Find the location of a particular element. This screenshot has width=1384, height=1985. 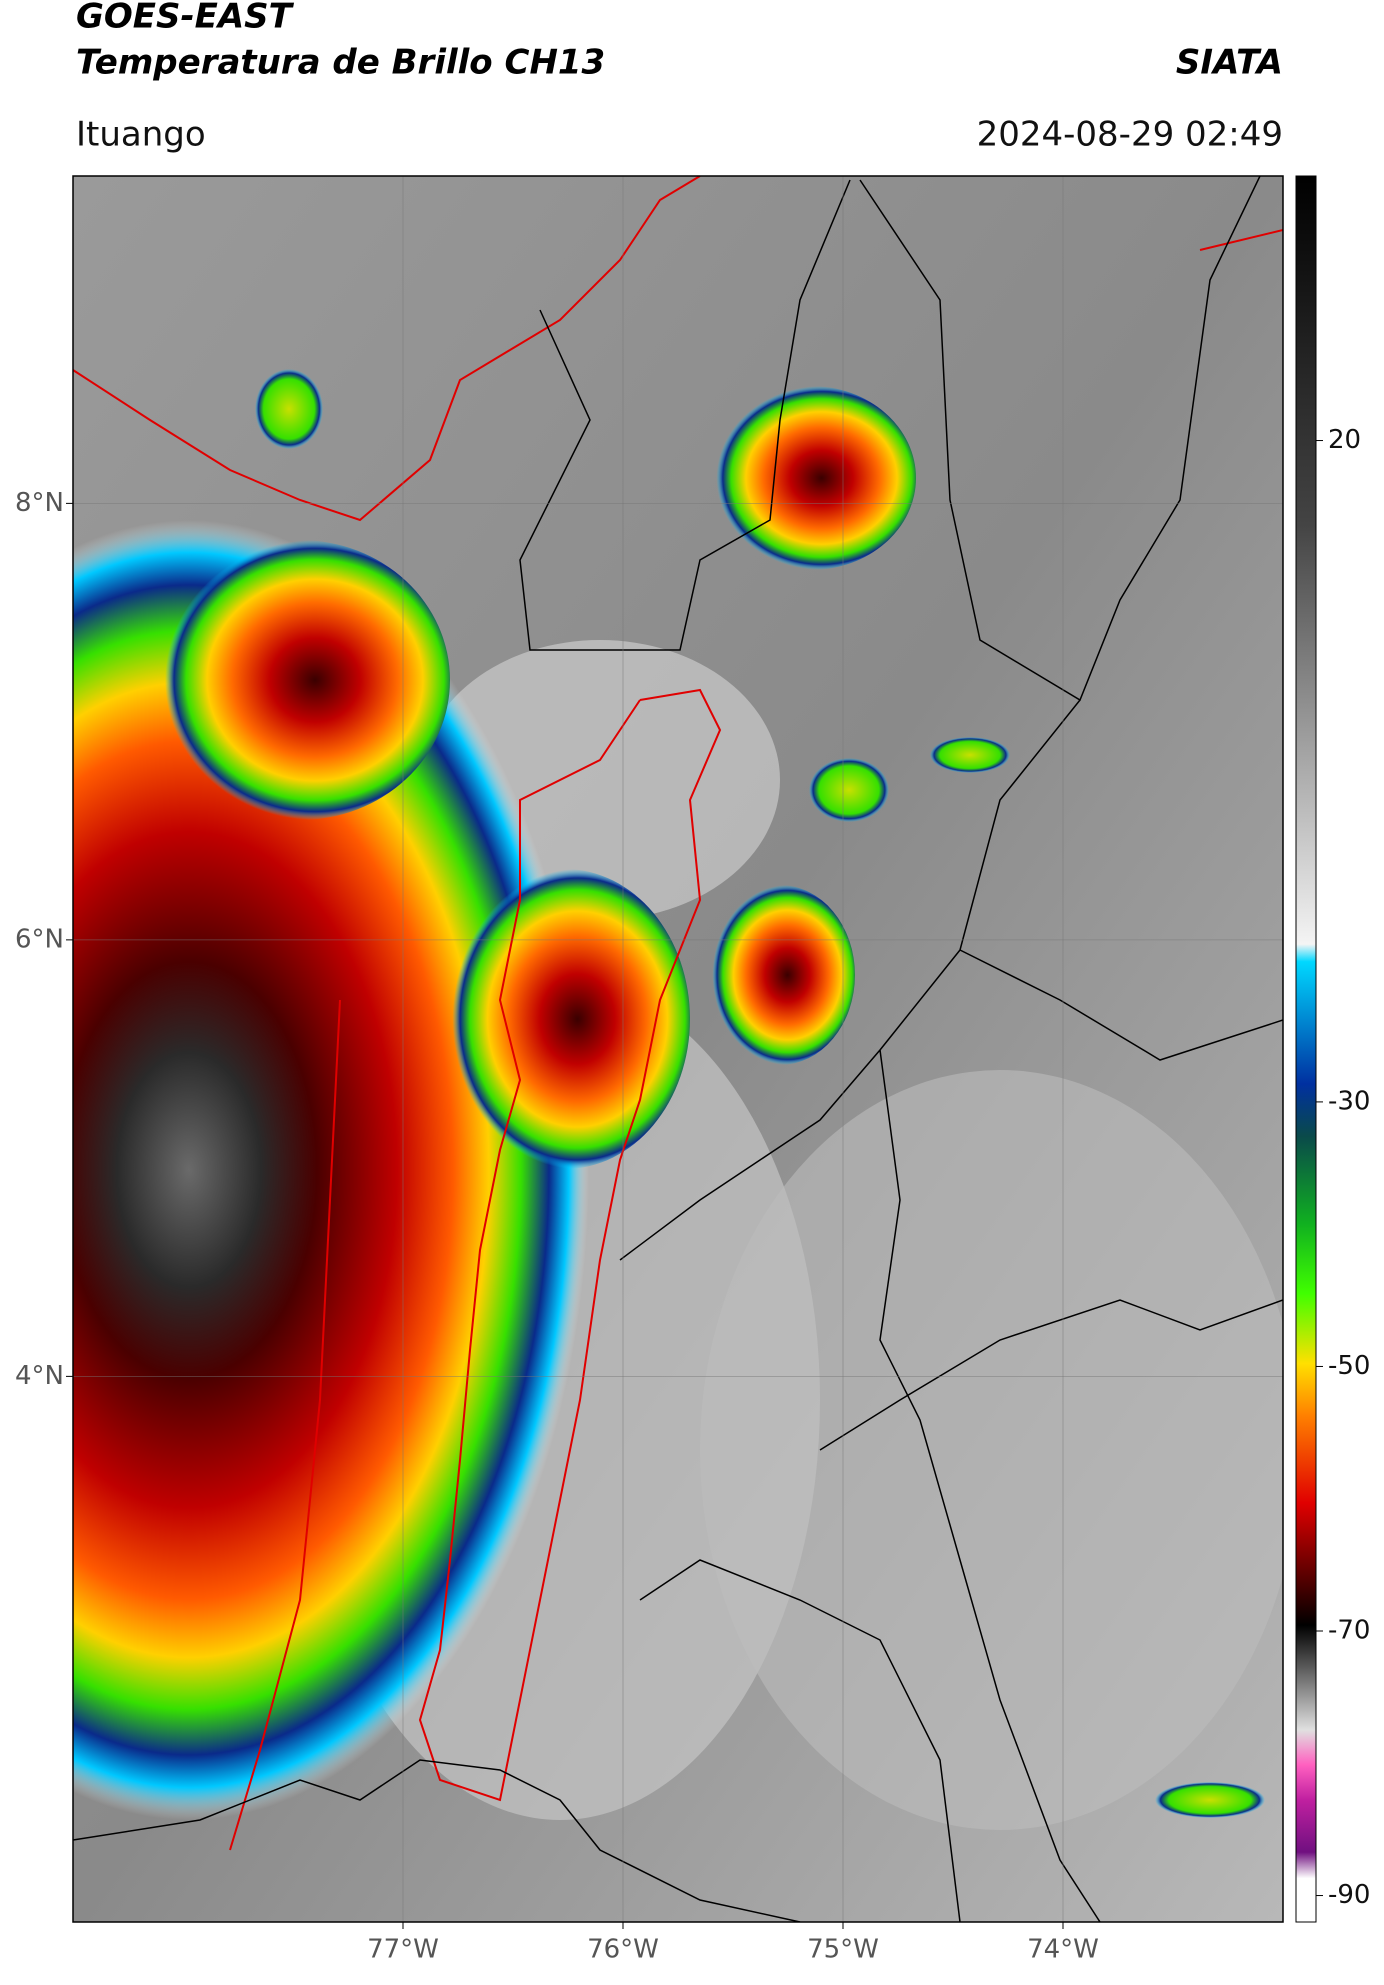

x-tick-label: 74°W is located at coordinates (1063, 1950).